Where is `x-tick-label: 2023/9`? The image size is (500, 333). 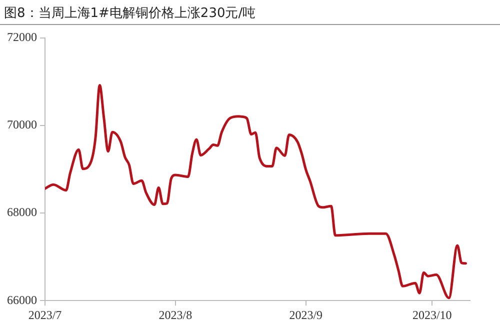 x-tick-label: 2023/9 is located at coordinates (306, 315).